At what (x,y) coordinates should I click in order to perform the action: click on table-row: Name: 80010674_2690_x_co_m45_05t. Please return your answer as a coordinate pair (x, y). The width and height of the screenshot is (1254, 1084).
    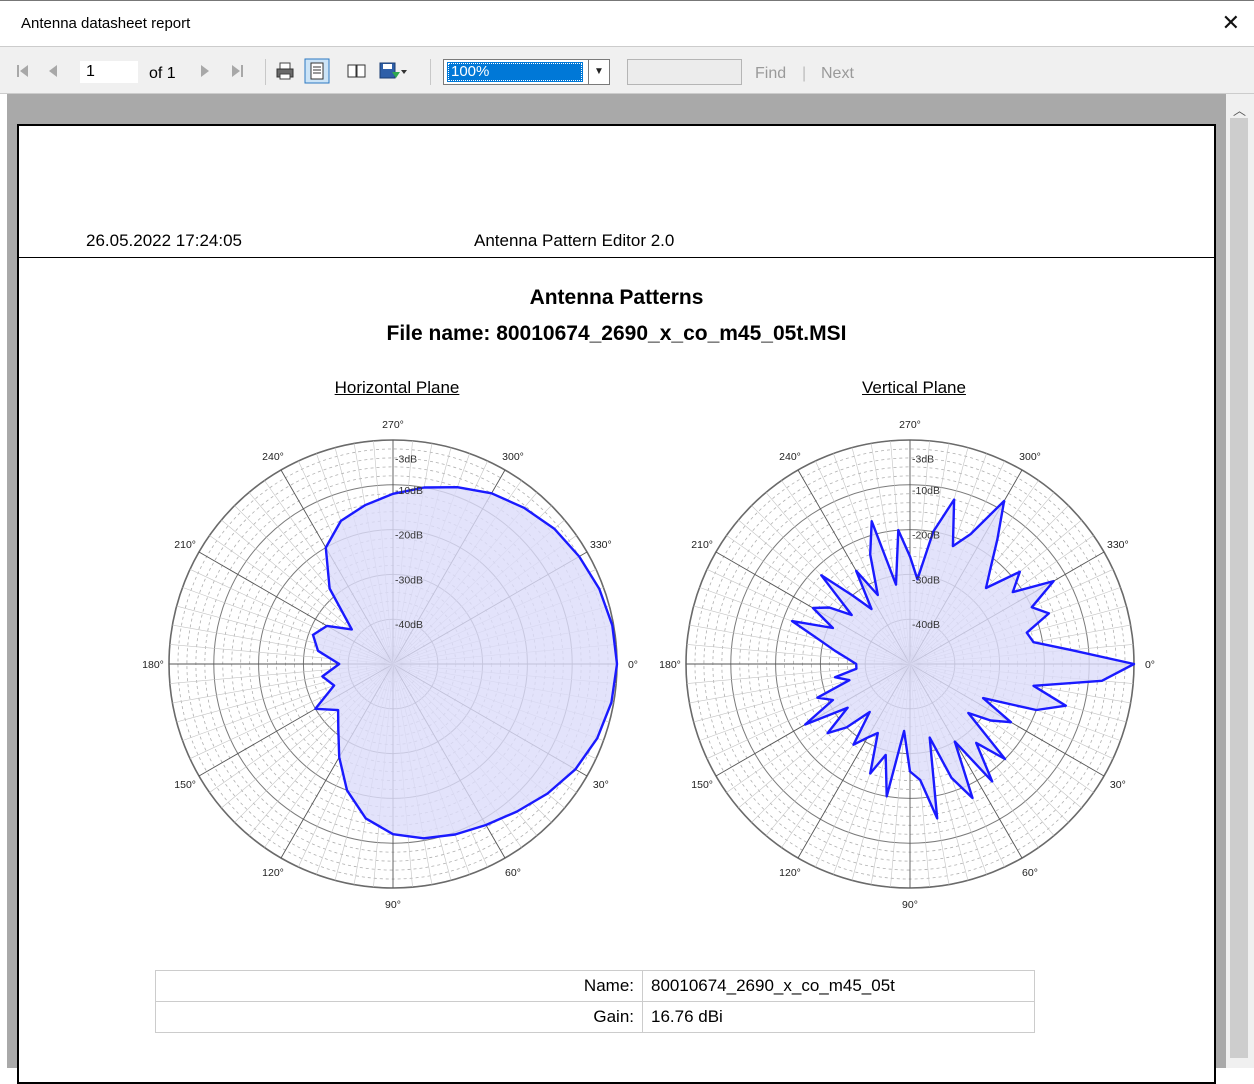
    Looking at the image, I should click on (595, 986).